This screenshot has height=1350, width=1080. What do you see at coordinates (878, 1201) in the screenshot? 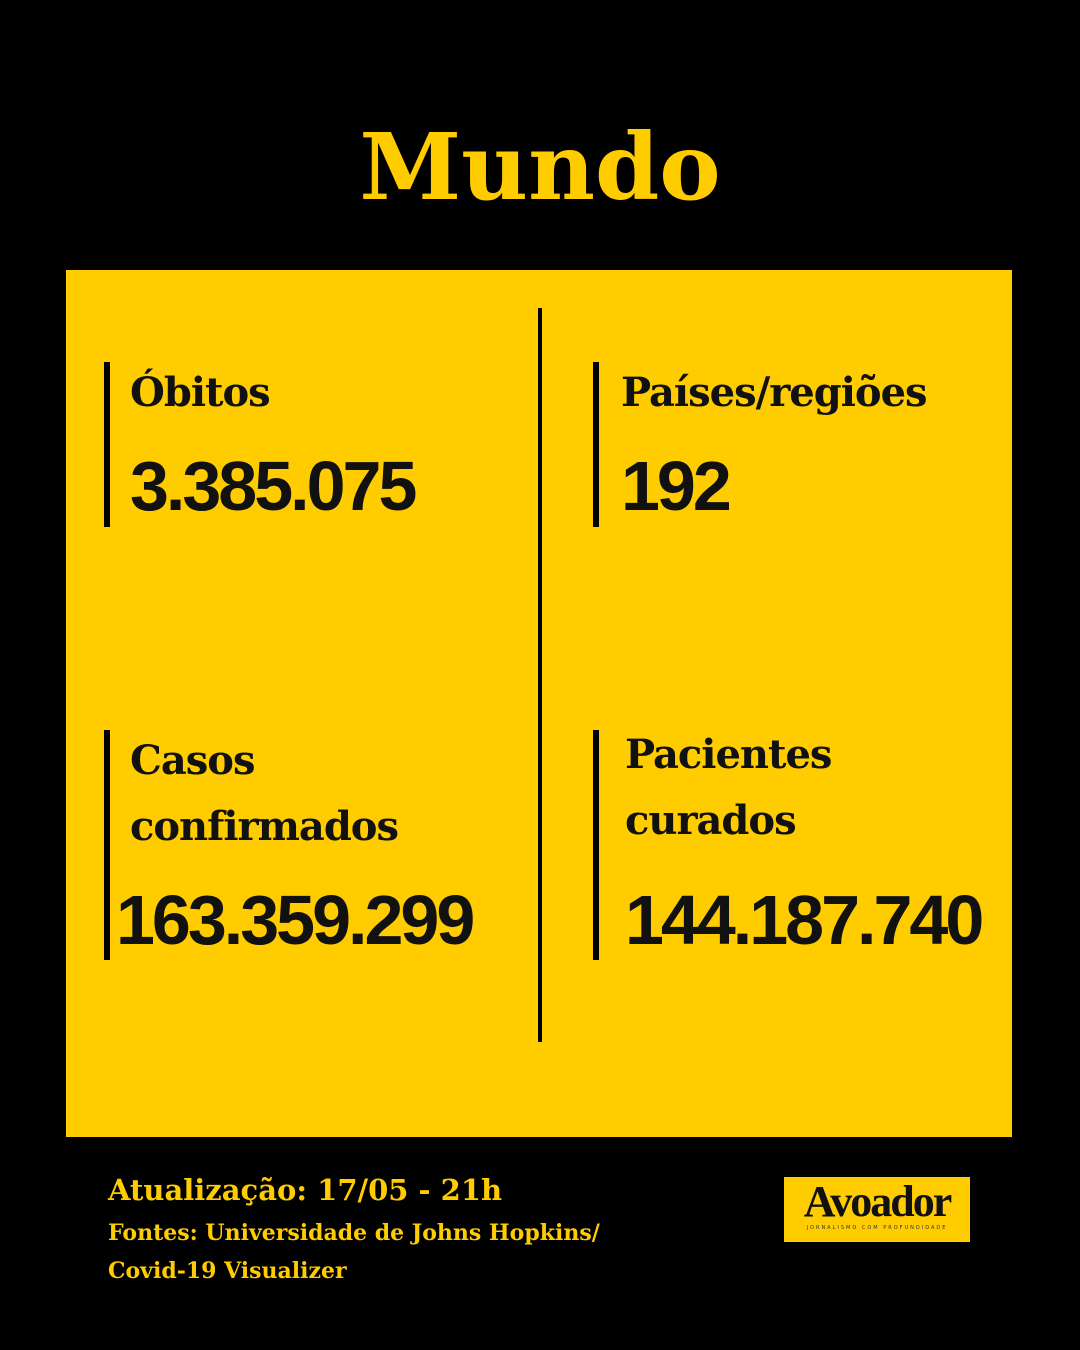
I see `logo-wordmark: Avoador` at bounding box center [878, 1201].